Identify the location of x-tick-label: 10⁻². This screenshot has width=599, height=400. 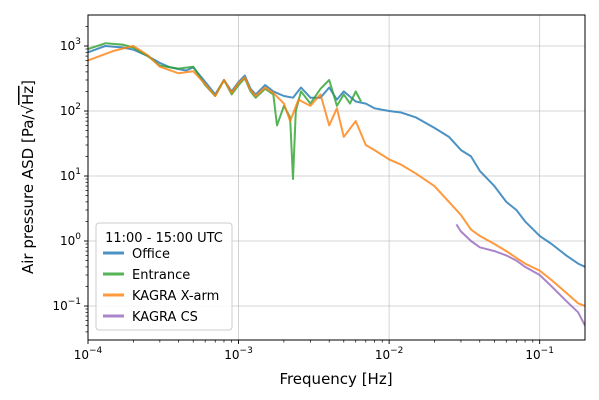
(389, 354).